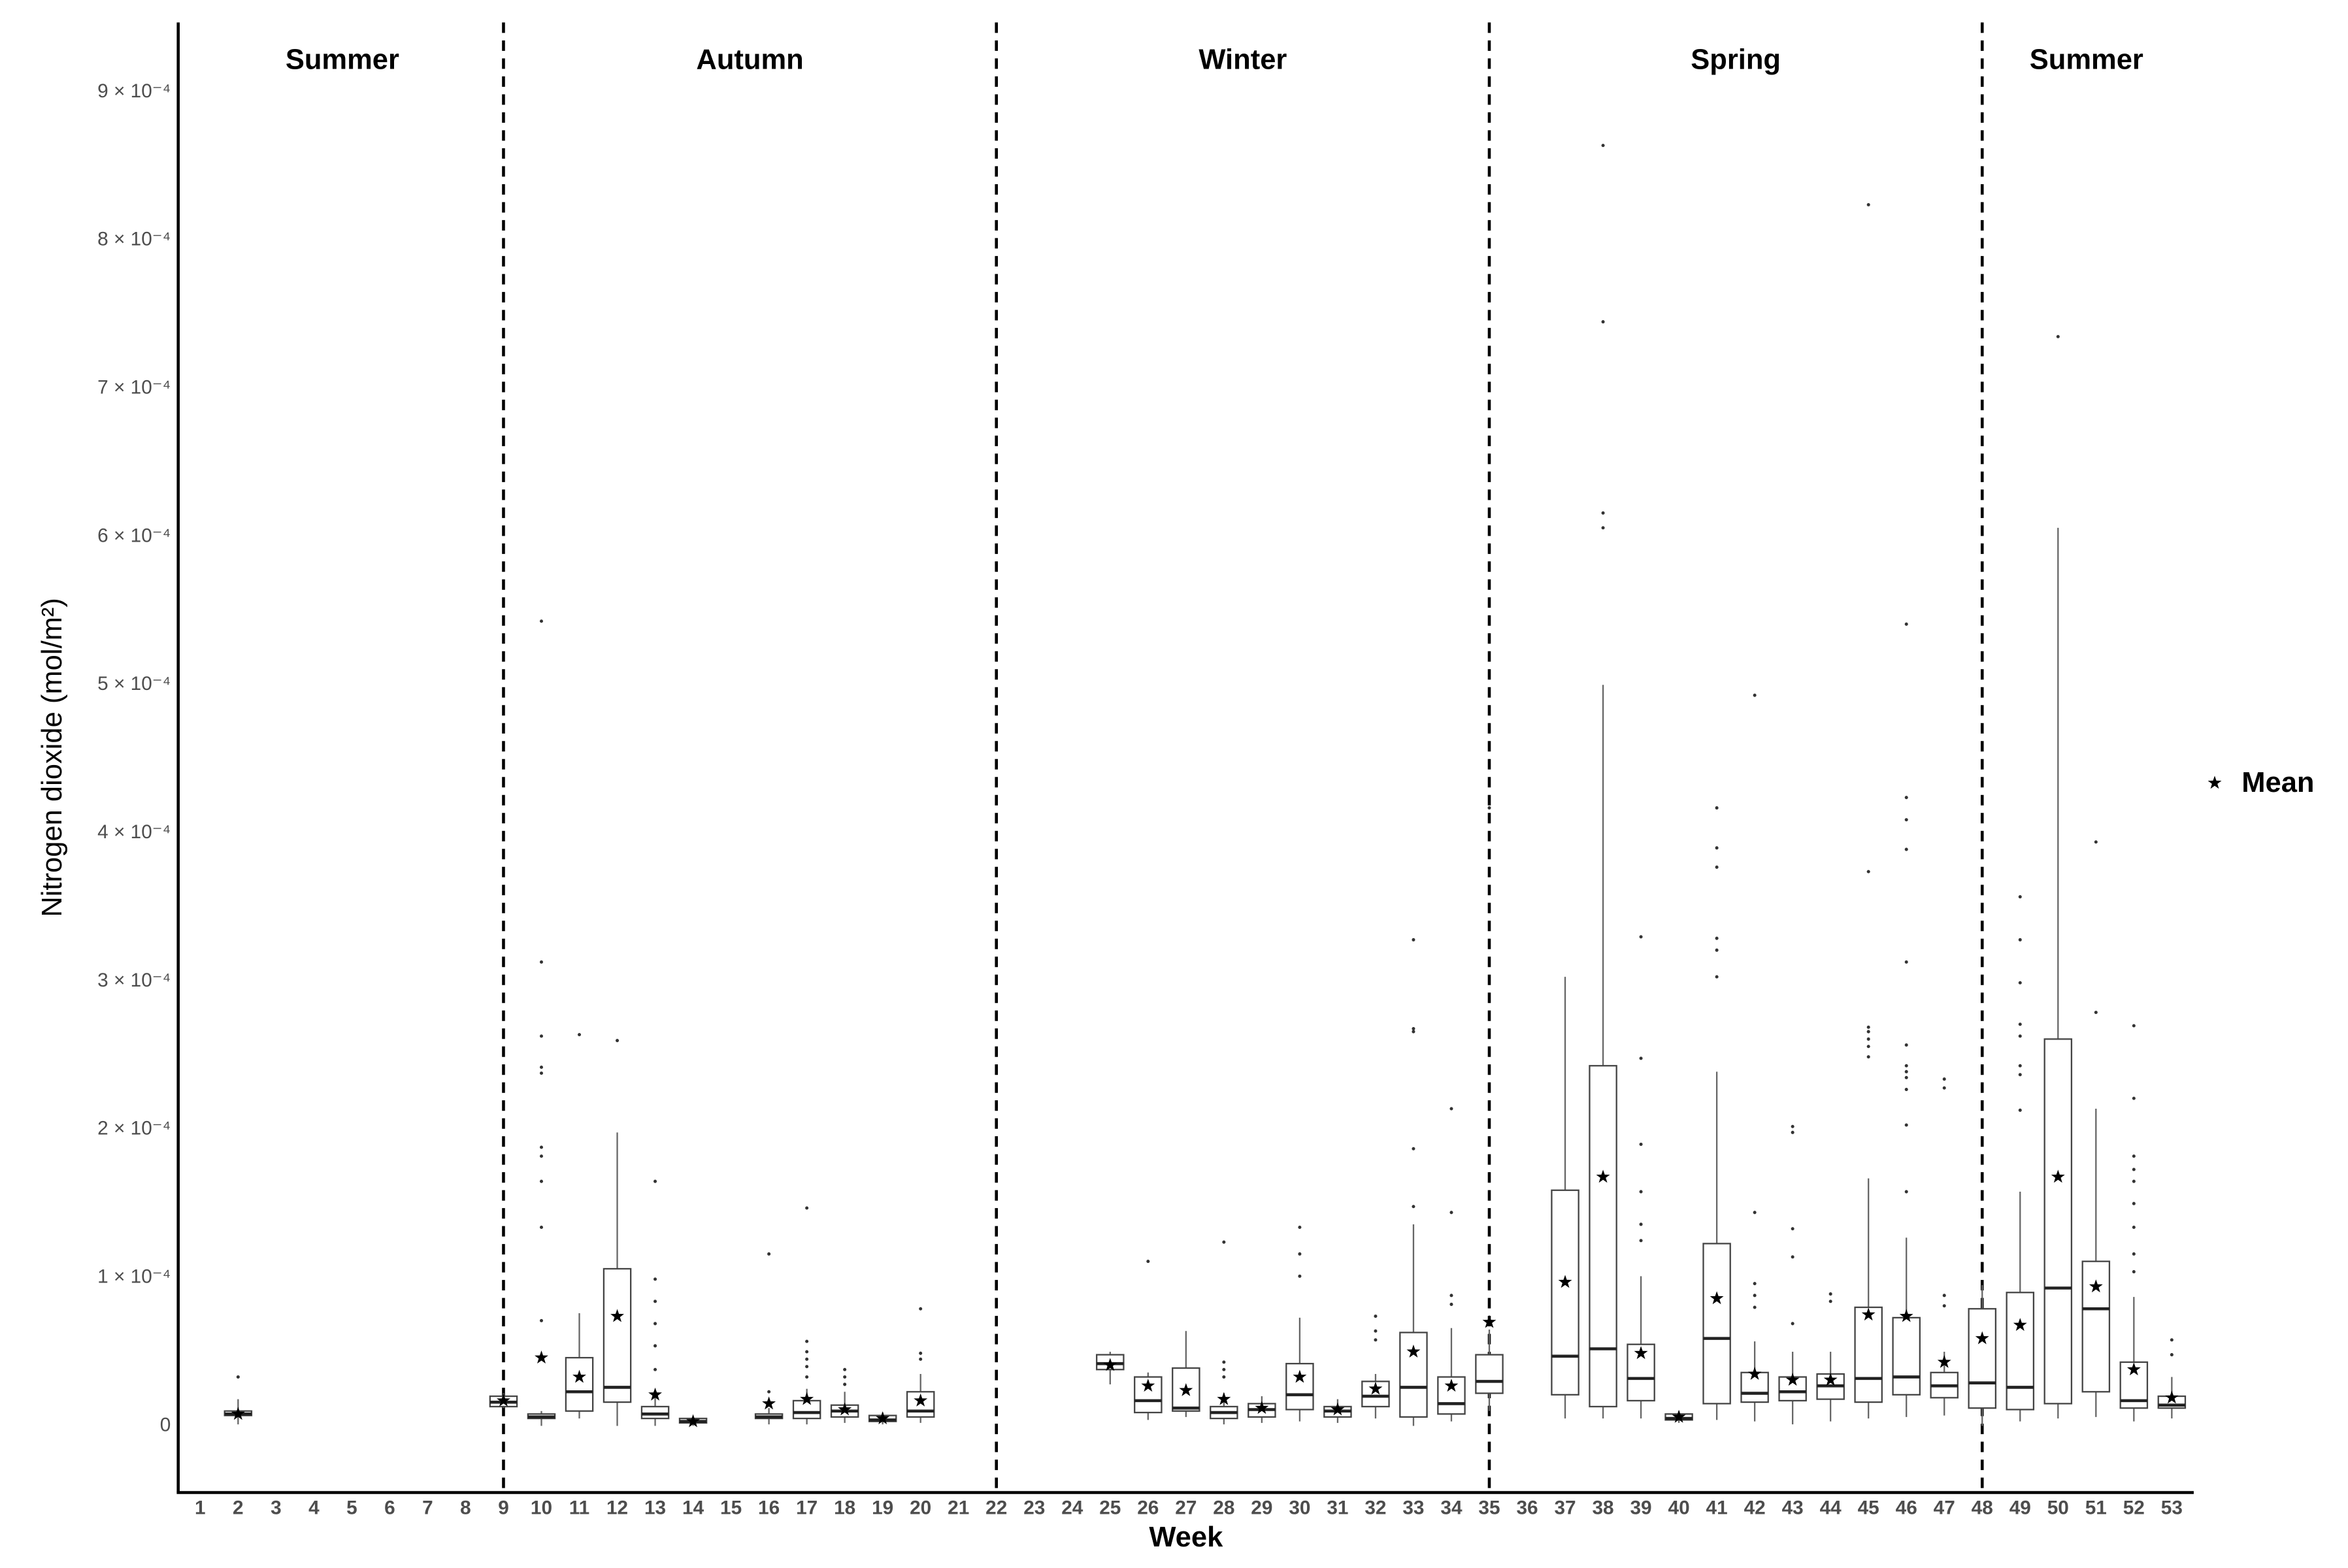 This screenshot has height=1568, width=2348. Describe the element at coordinates (2214, 782) in the screenshot. I see `legend-marker` at that location.